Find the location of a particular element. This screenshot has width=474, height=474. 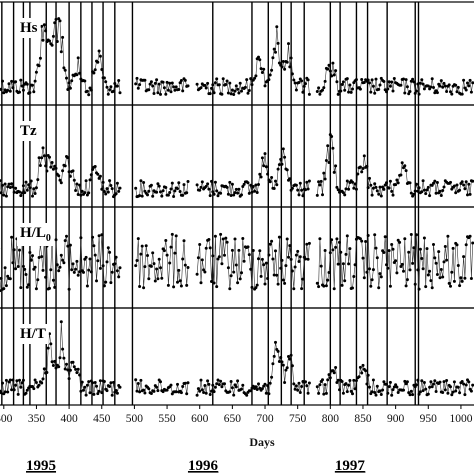

year-label: 1996 is located at coordinates (203, 466).